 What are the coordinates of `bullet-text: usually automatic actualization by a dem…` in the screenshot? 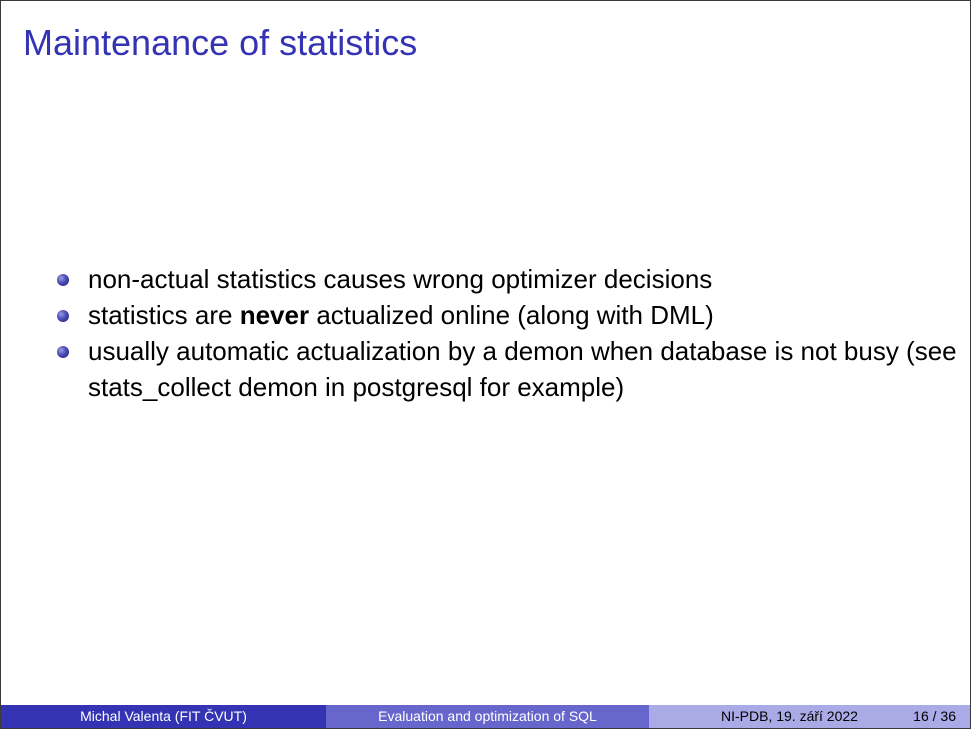 It's located at (522, 369).